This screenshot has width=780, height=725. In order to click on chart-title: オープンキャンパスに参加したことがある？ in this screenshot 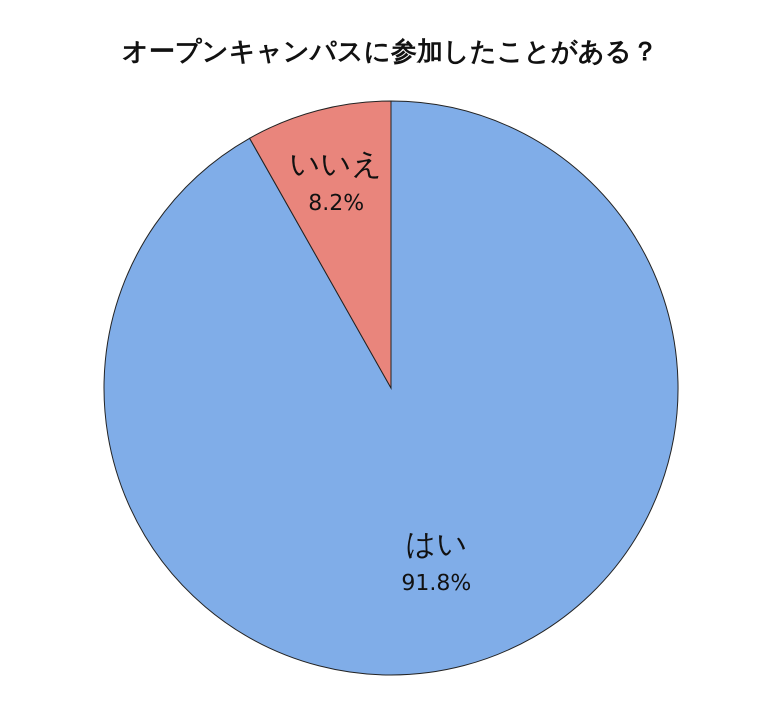, I will do `click(390, 52)`.